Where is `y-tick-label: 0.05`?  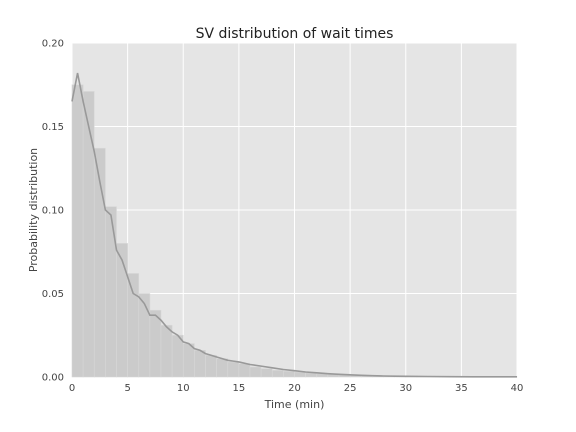
y-tick-label: 0.05 is located at coordinates (53, 294).